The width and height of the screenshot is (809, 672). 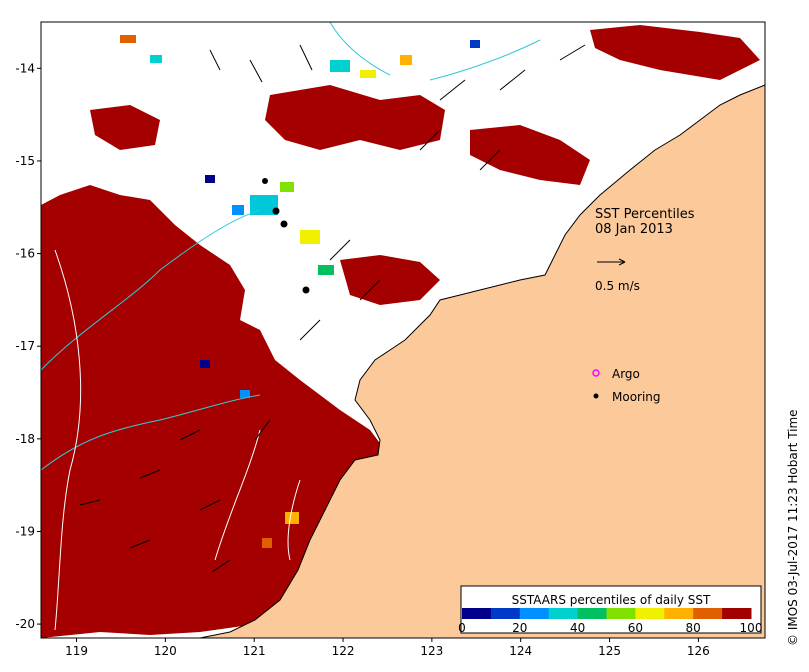 I want to click on colorbar-tick-label: 20, so click(x=519, y=628).